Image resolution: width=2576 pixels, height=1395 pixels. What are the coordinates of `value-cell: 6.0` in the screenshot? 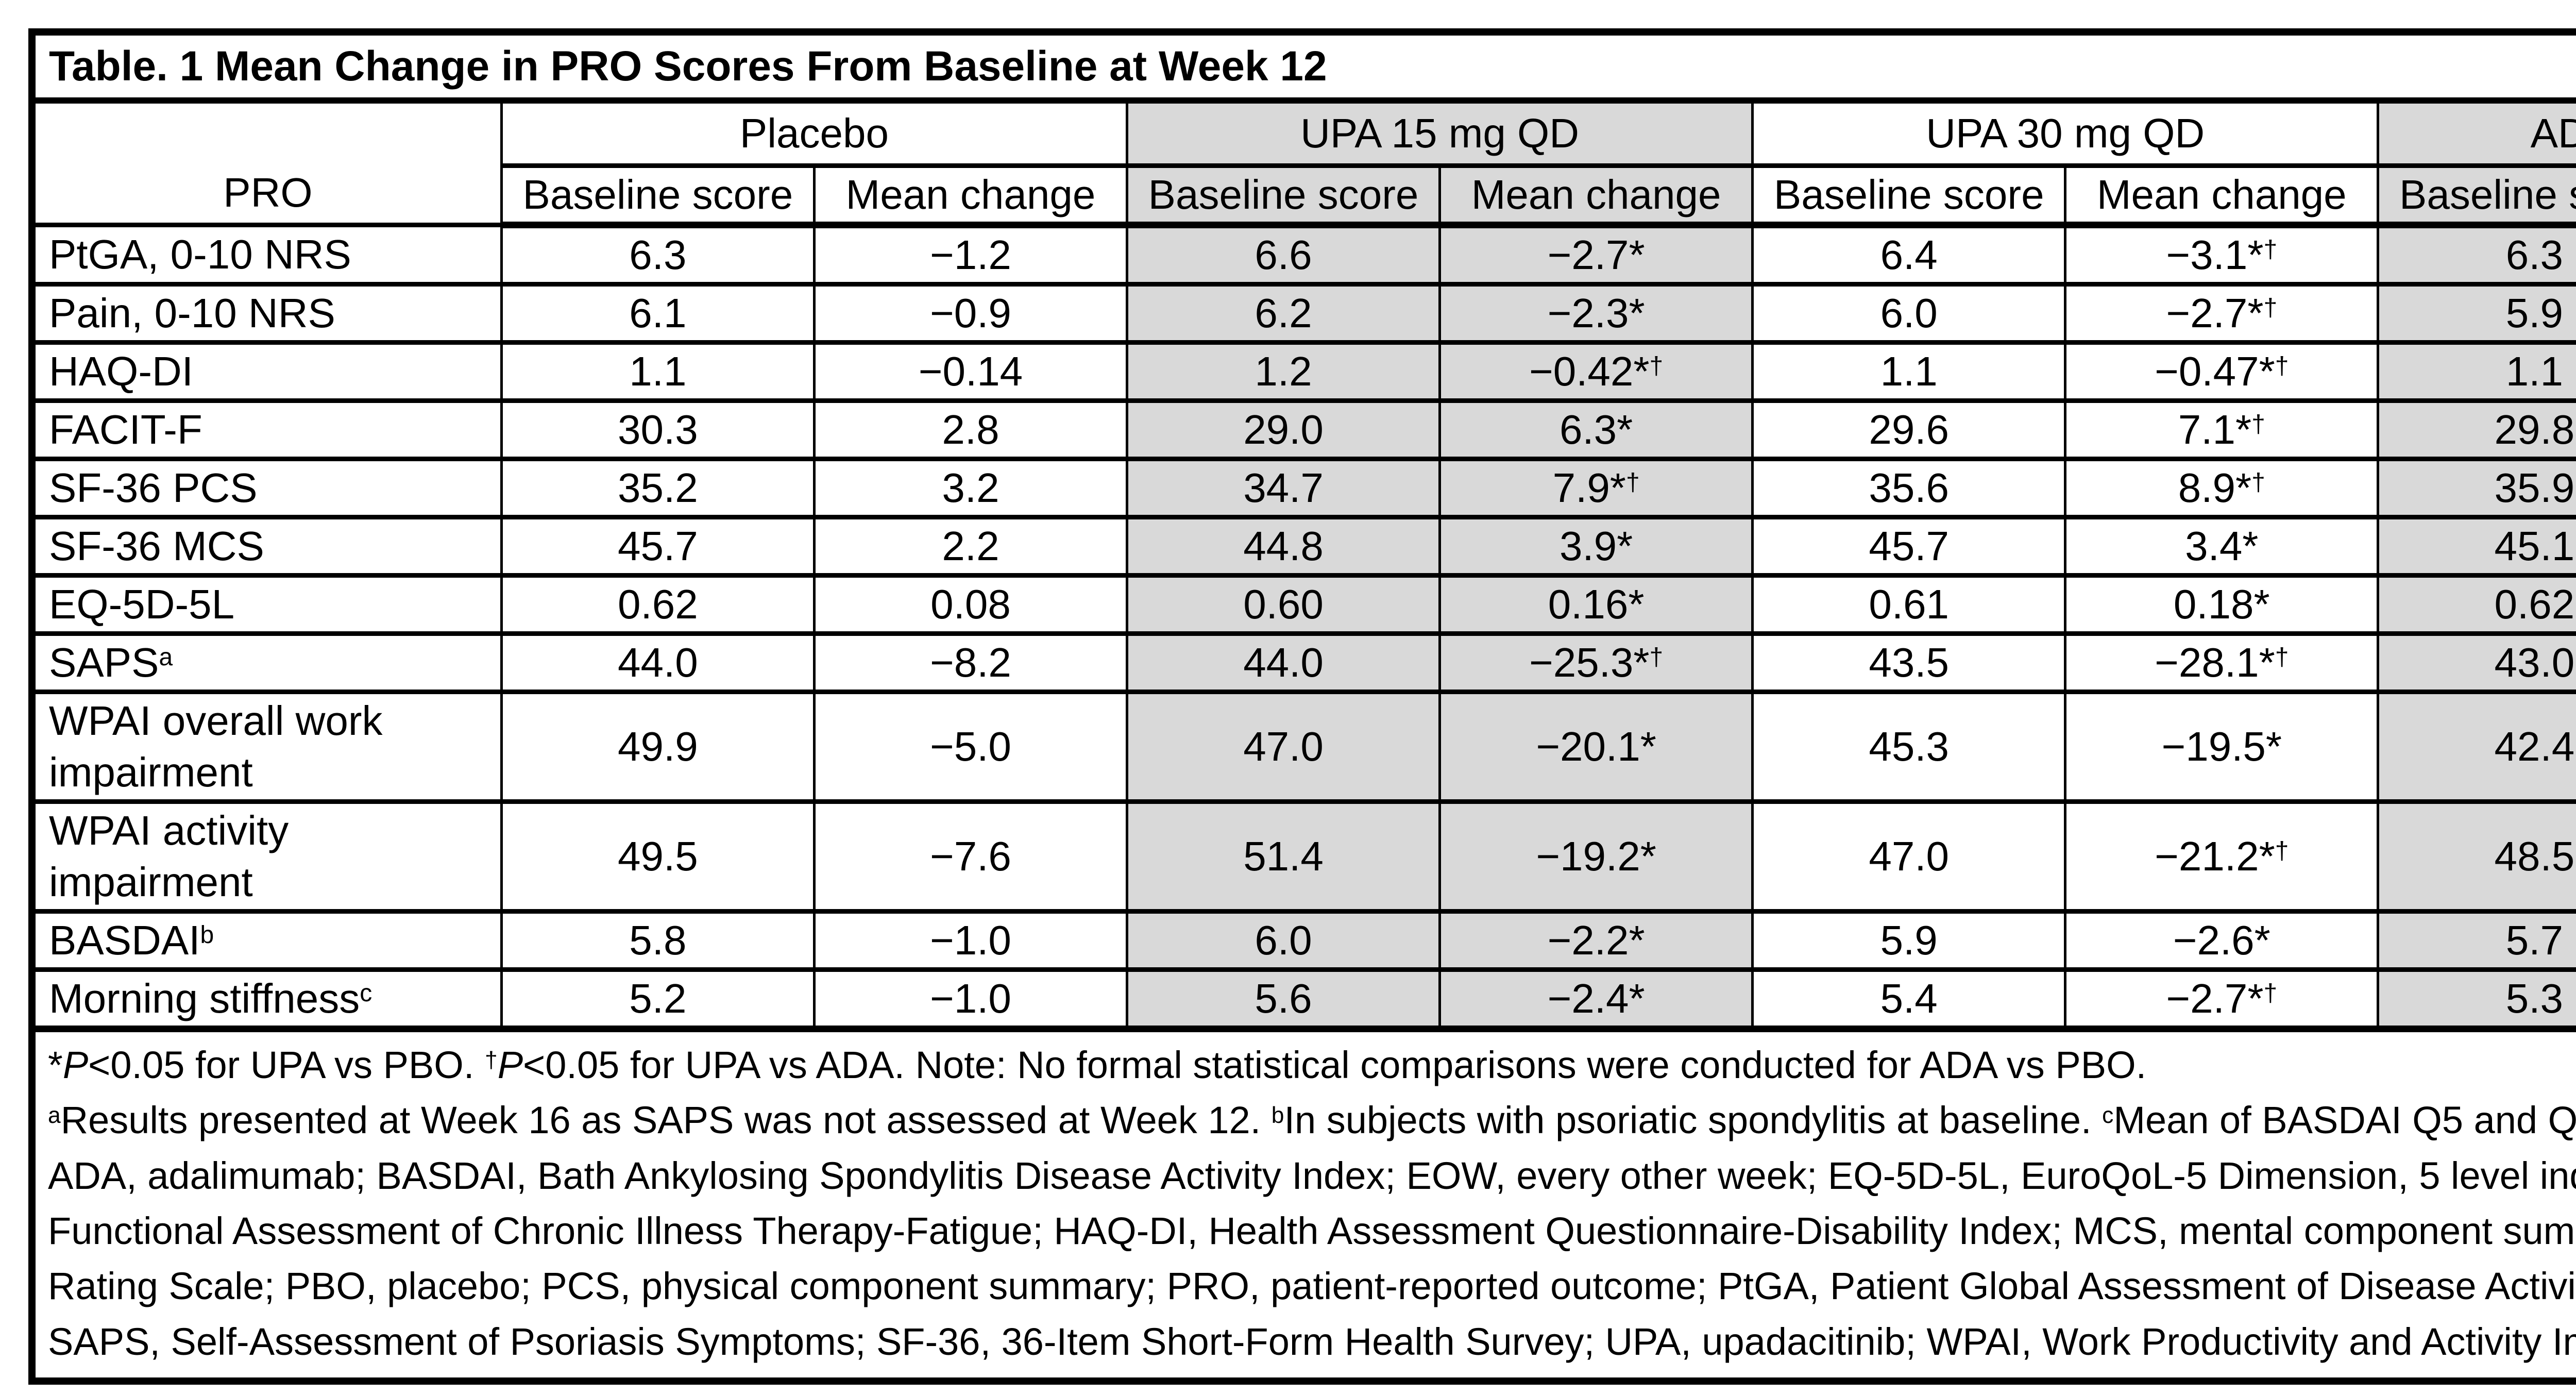 It's located at (1909, 314).